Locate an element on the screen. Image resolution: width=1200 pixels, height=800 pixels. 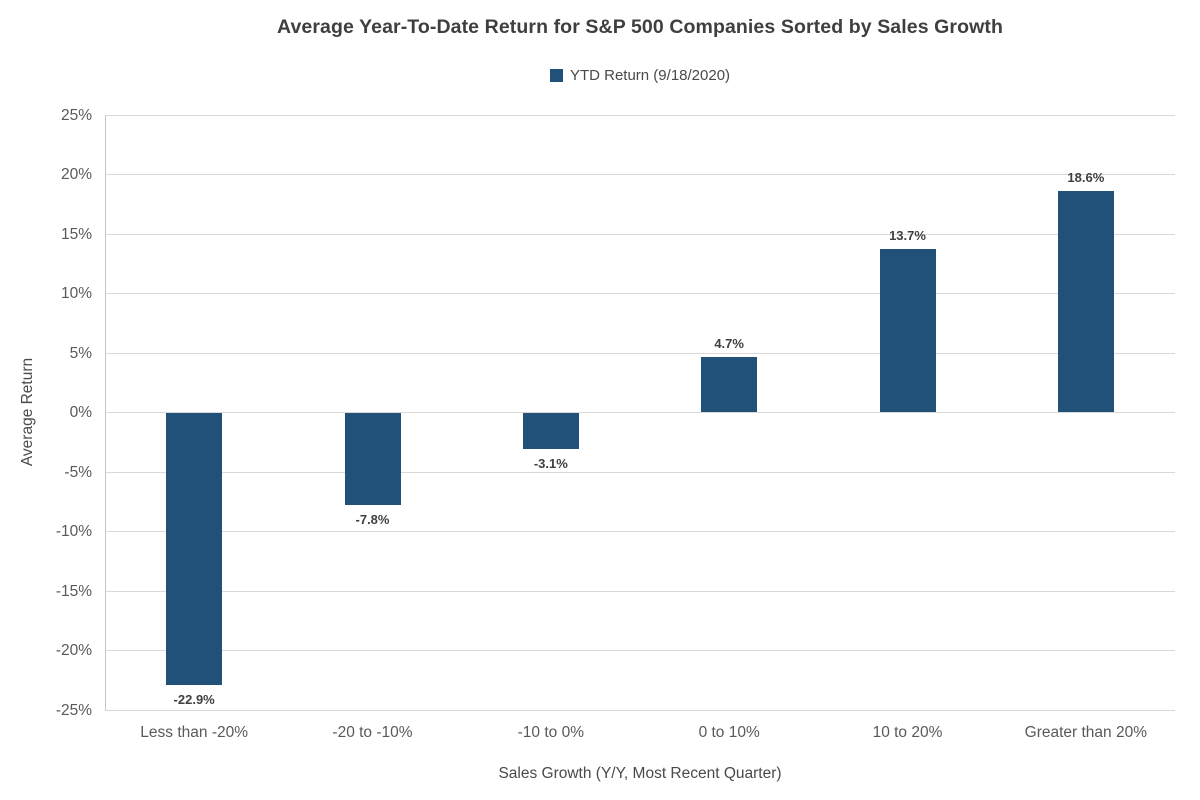
x-tick-label: 0 to 10% is located at coordinates (729, 732).